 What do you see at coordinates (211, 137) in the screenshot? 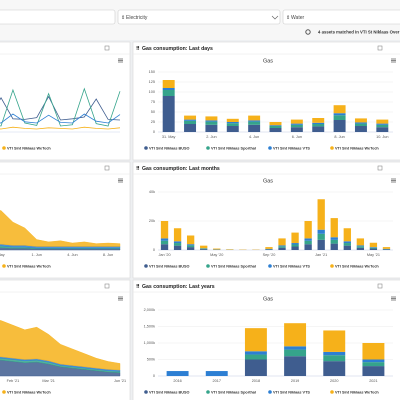
I see `x-tick-label: 2. Jun` at bounding box center [211, 137].